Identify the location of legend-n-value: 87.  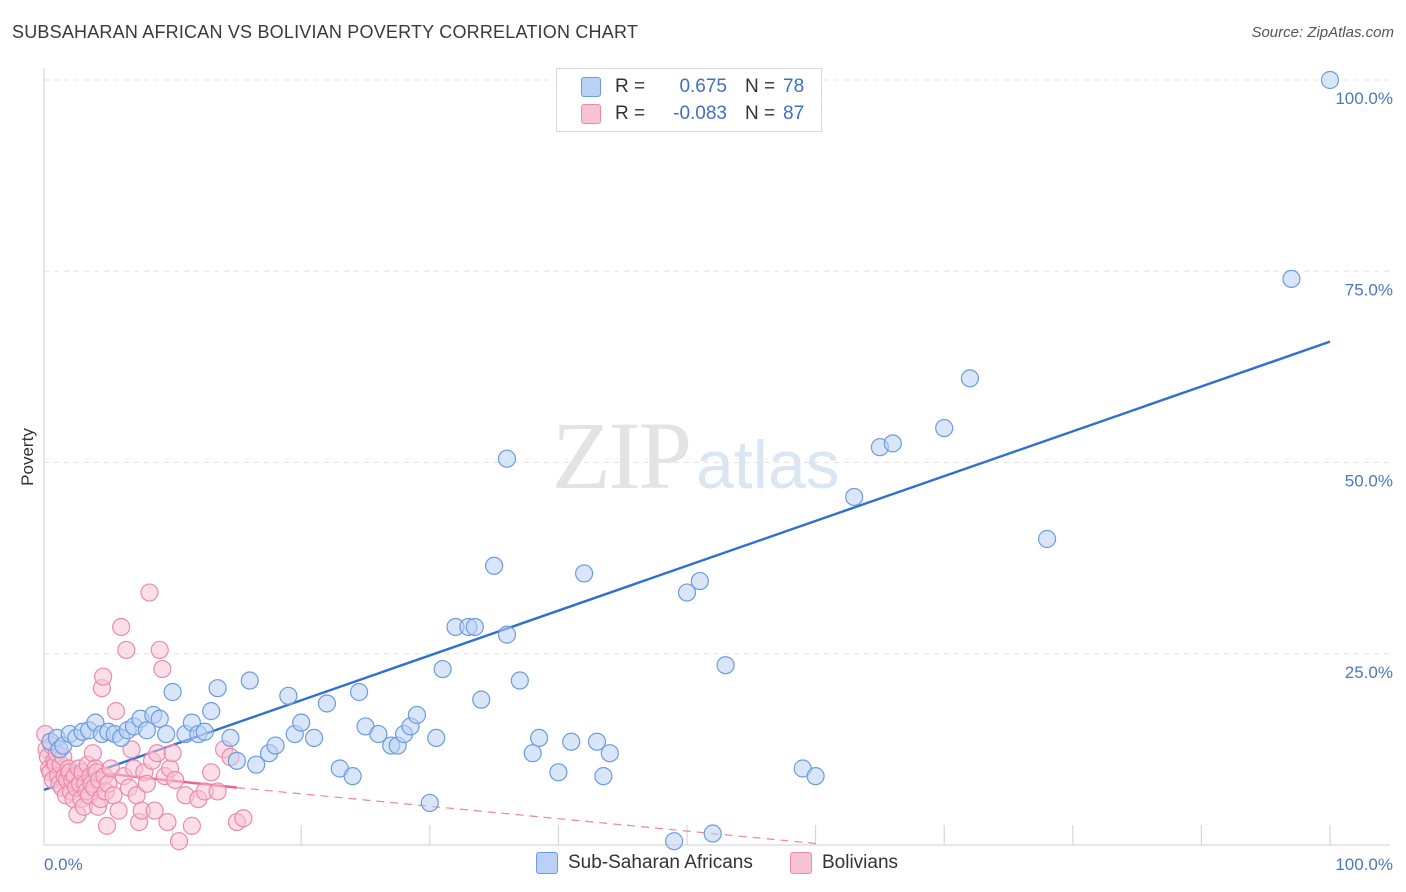
(794, 113).